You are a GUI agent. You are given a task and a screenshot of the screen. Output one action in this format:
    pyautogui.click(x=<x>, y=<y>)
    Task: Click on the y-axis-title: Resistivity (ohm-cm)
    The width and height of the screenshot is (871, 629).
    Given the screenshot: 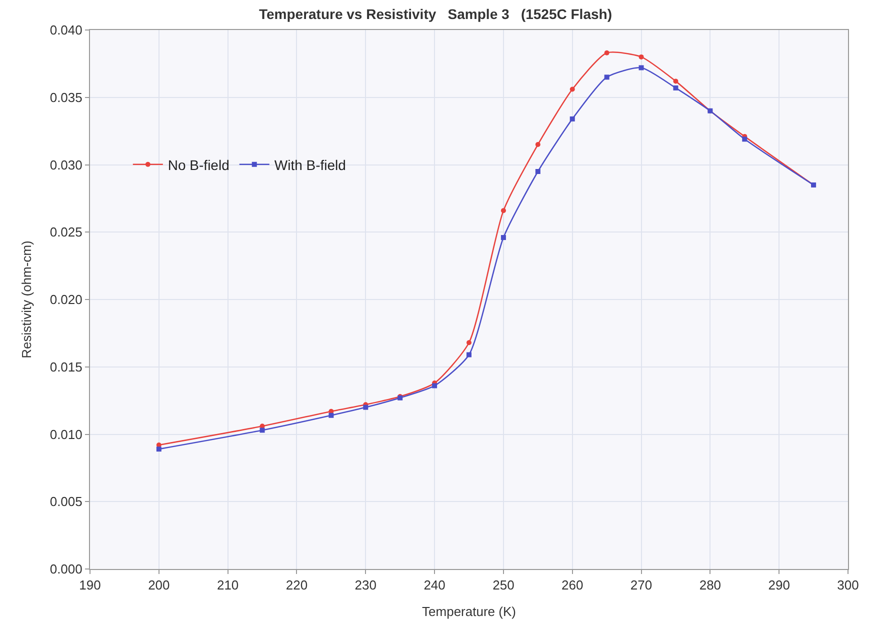 What is the action you would take?
    pyautogui.click(x=26, y=299)
    